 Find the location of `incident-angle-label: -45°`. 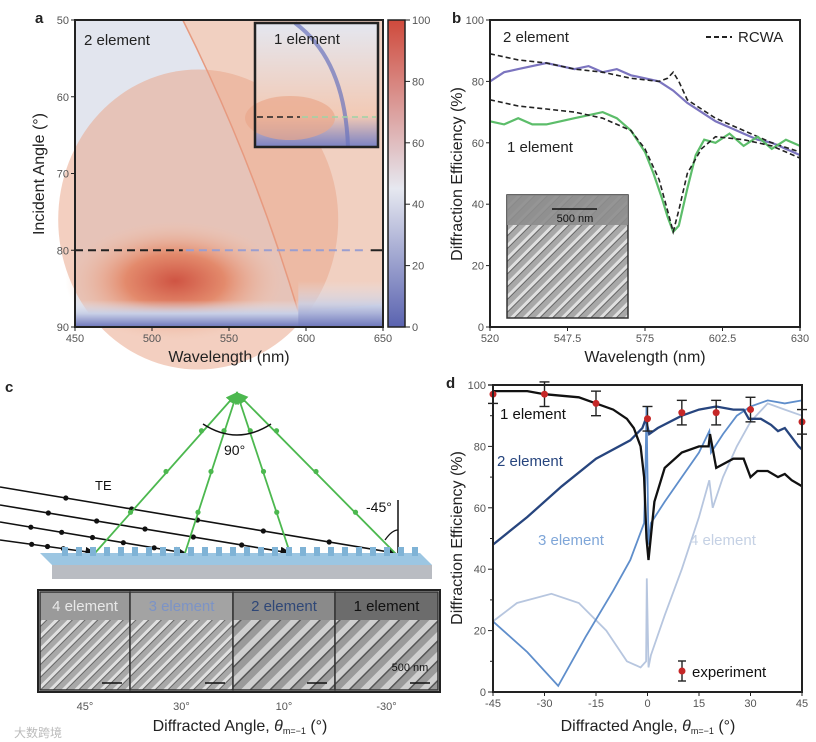

incident-angle-label: -45° is located at coordinates (379, 507).